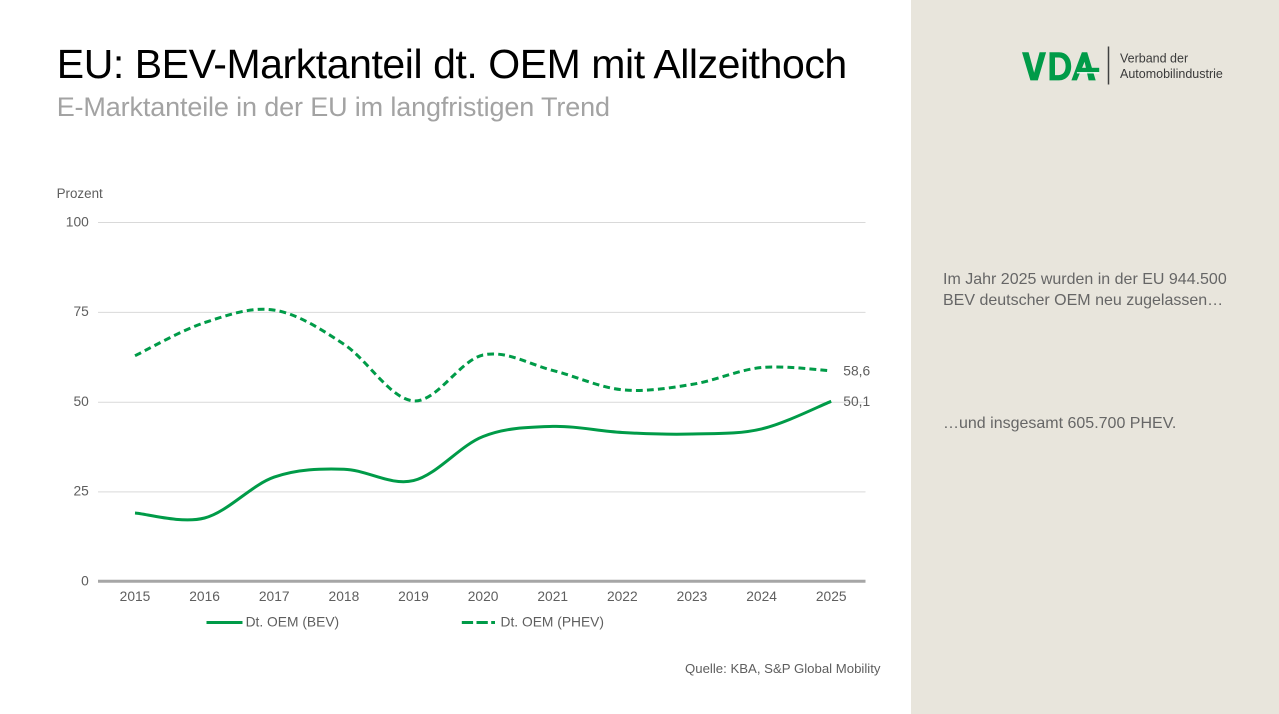 This screenshot has height=714, width=1279. What do you see at coordinates (1171, 74) in the screenshot?
I see `svg-text: Automobilindustrie` at bounding box center [1171, 74].